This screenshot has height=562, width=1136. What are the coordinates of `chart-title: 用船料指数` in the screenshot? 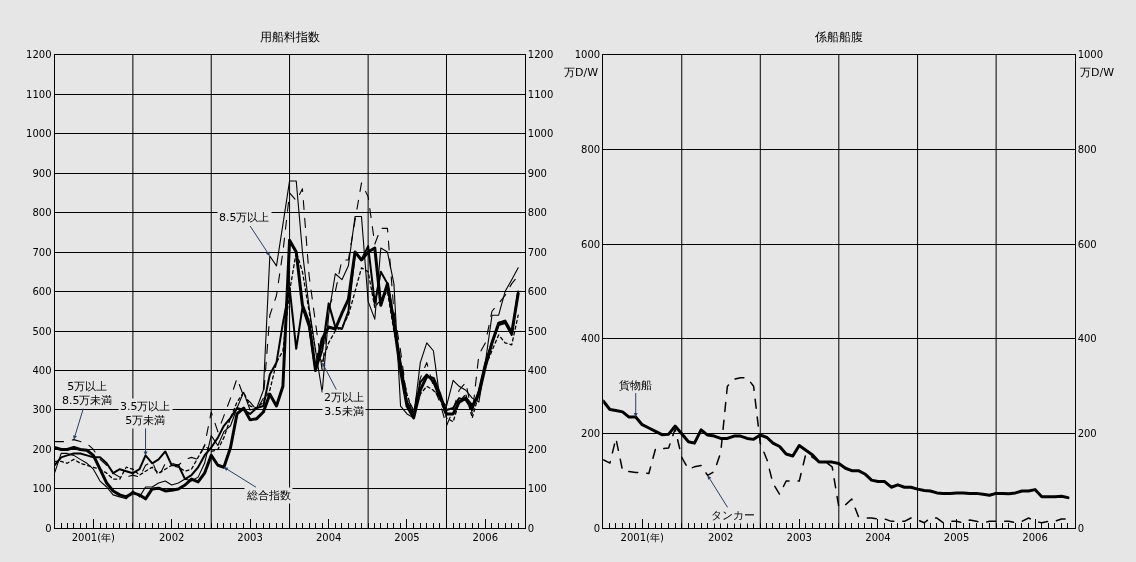 It's located at (290, 37).